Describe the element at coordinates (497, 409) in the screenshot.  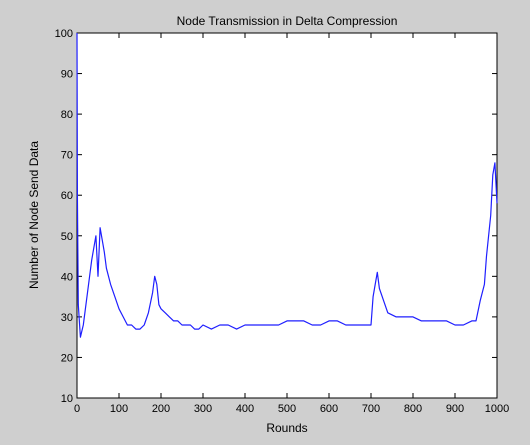
I see `x-tick-label: 1000` at that location.